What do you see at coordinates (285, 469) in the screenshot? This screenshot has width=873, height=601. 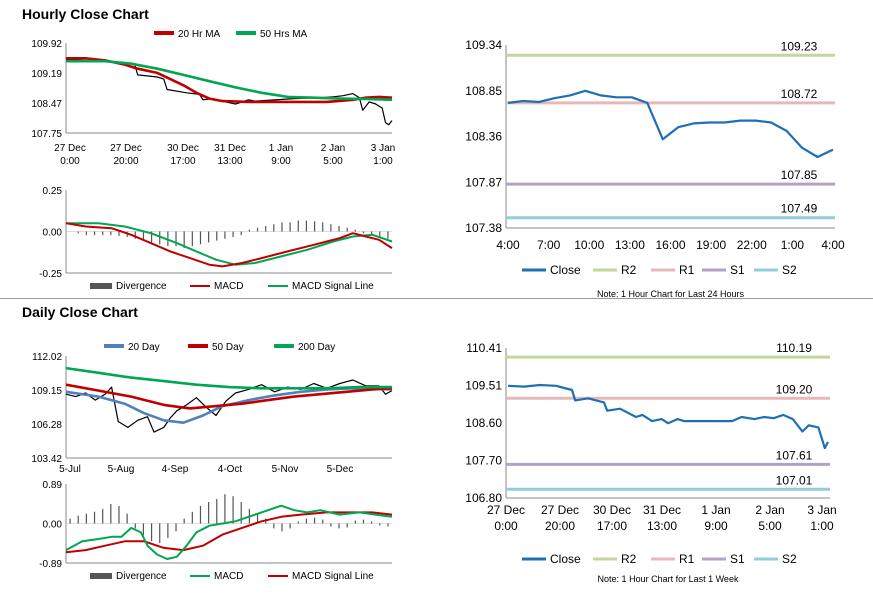 I see `daily-price-xtick: 5-Nov` at bounding box center [285, 469].